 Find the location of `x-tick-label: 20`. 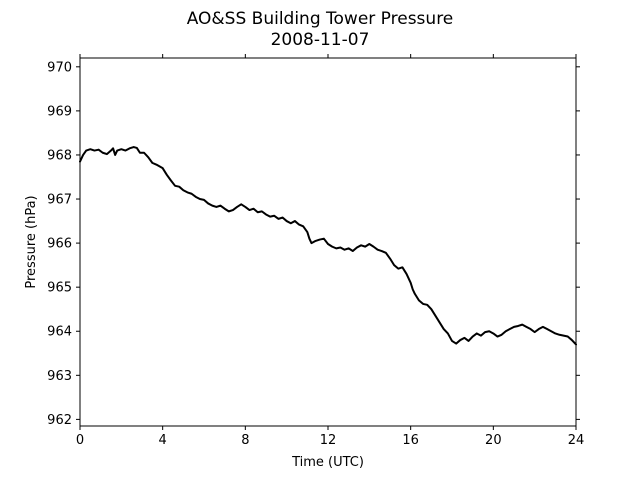

x-tick-label: 20 is located at coordinates (493, 440).